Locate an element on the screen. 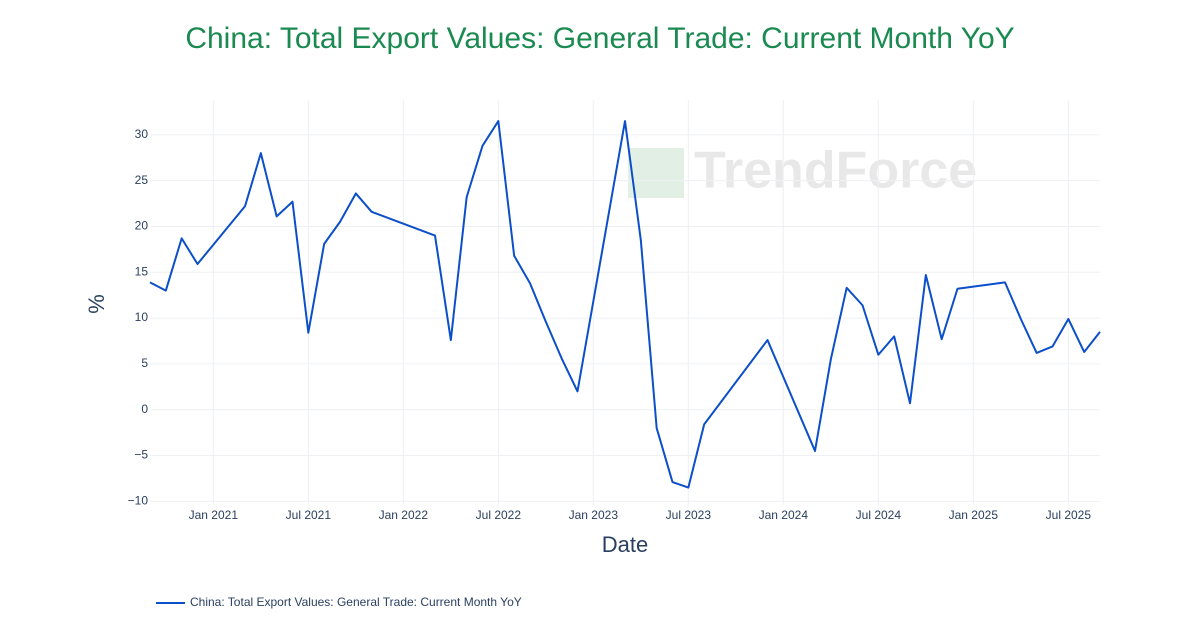 The height and width of the screenshot is (630, 1200). watermark-logo is located at coordinates (656, 173).